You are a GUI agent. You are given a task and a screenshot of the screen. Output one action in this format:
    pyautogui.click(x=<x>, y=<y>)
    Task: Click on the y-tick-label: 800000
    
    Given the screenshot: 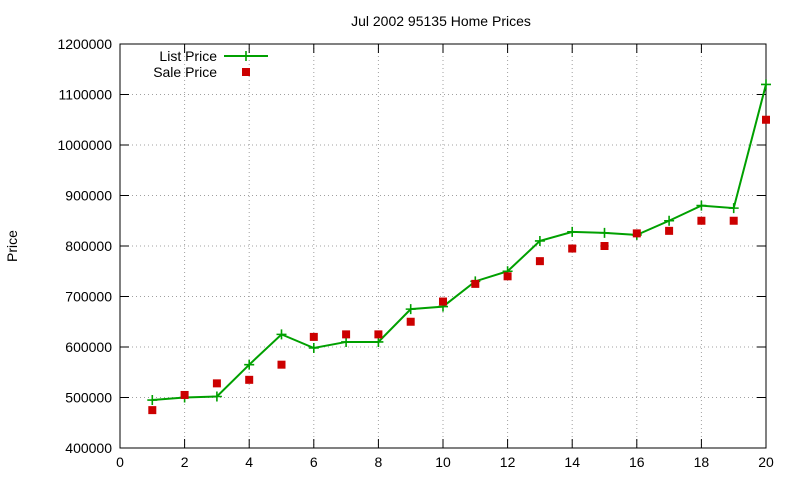 What is the action you would take?
    pyautogui.click(x=88, y=246)
    